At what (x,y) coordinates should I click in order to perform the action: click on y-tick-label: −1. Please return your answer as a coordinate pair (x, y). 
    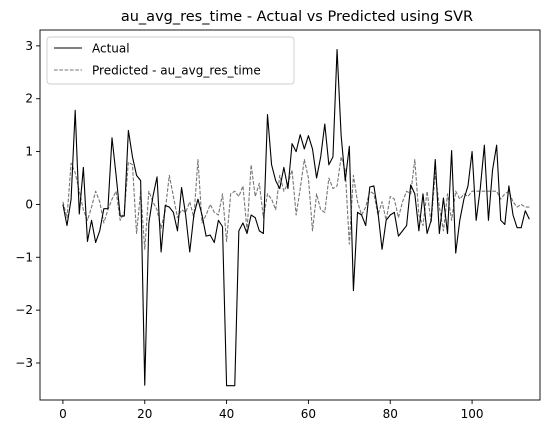
    Looking at the image, I should click on (24, 257).